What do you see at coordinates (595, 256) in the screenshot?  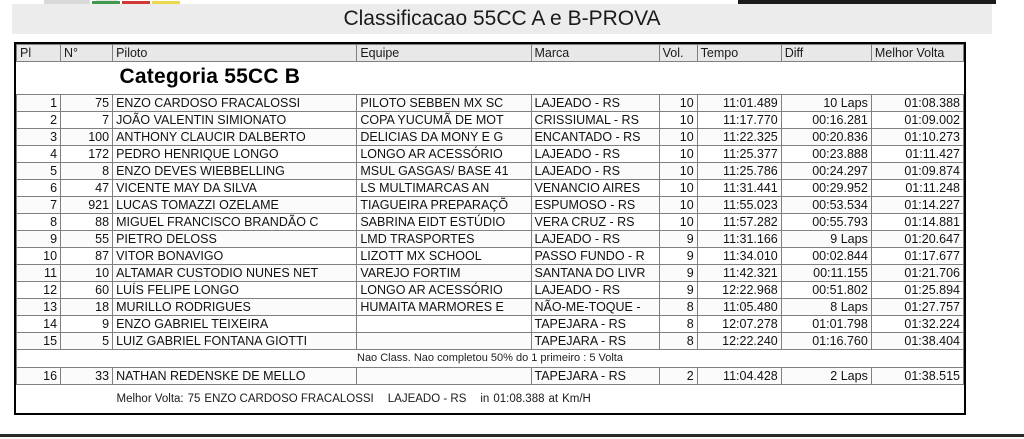 I see `cell-brand: PASSO FUNDO - R` at bounding box center [595, 256].